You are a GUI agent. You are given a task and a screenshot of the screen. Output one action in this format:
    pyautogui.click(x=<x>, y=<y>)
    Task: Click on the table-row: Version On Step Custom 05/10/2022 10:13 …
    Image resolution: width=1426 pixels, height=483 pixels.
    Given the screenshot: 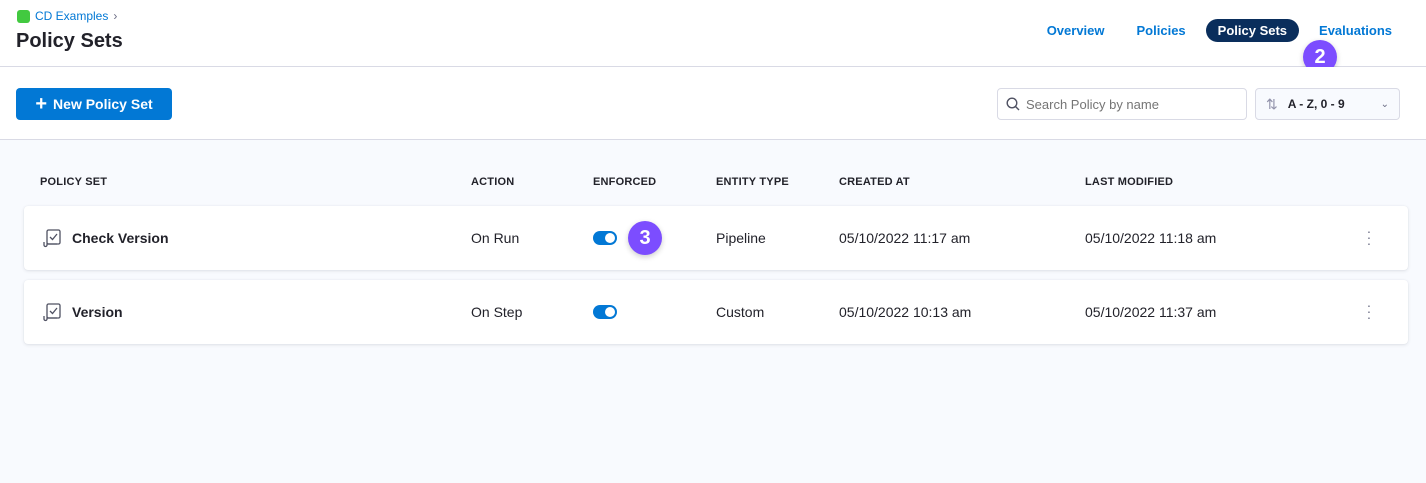 What is the action you would take?
    pyautogui.click(x=716, y=312)
    